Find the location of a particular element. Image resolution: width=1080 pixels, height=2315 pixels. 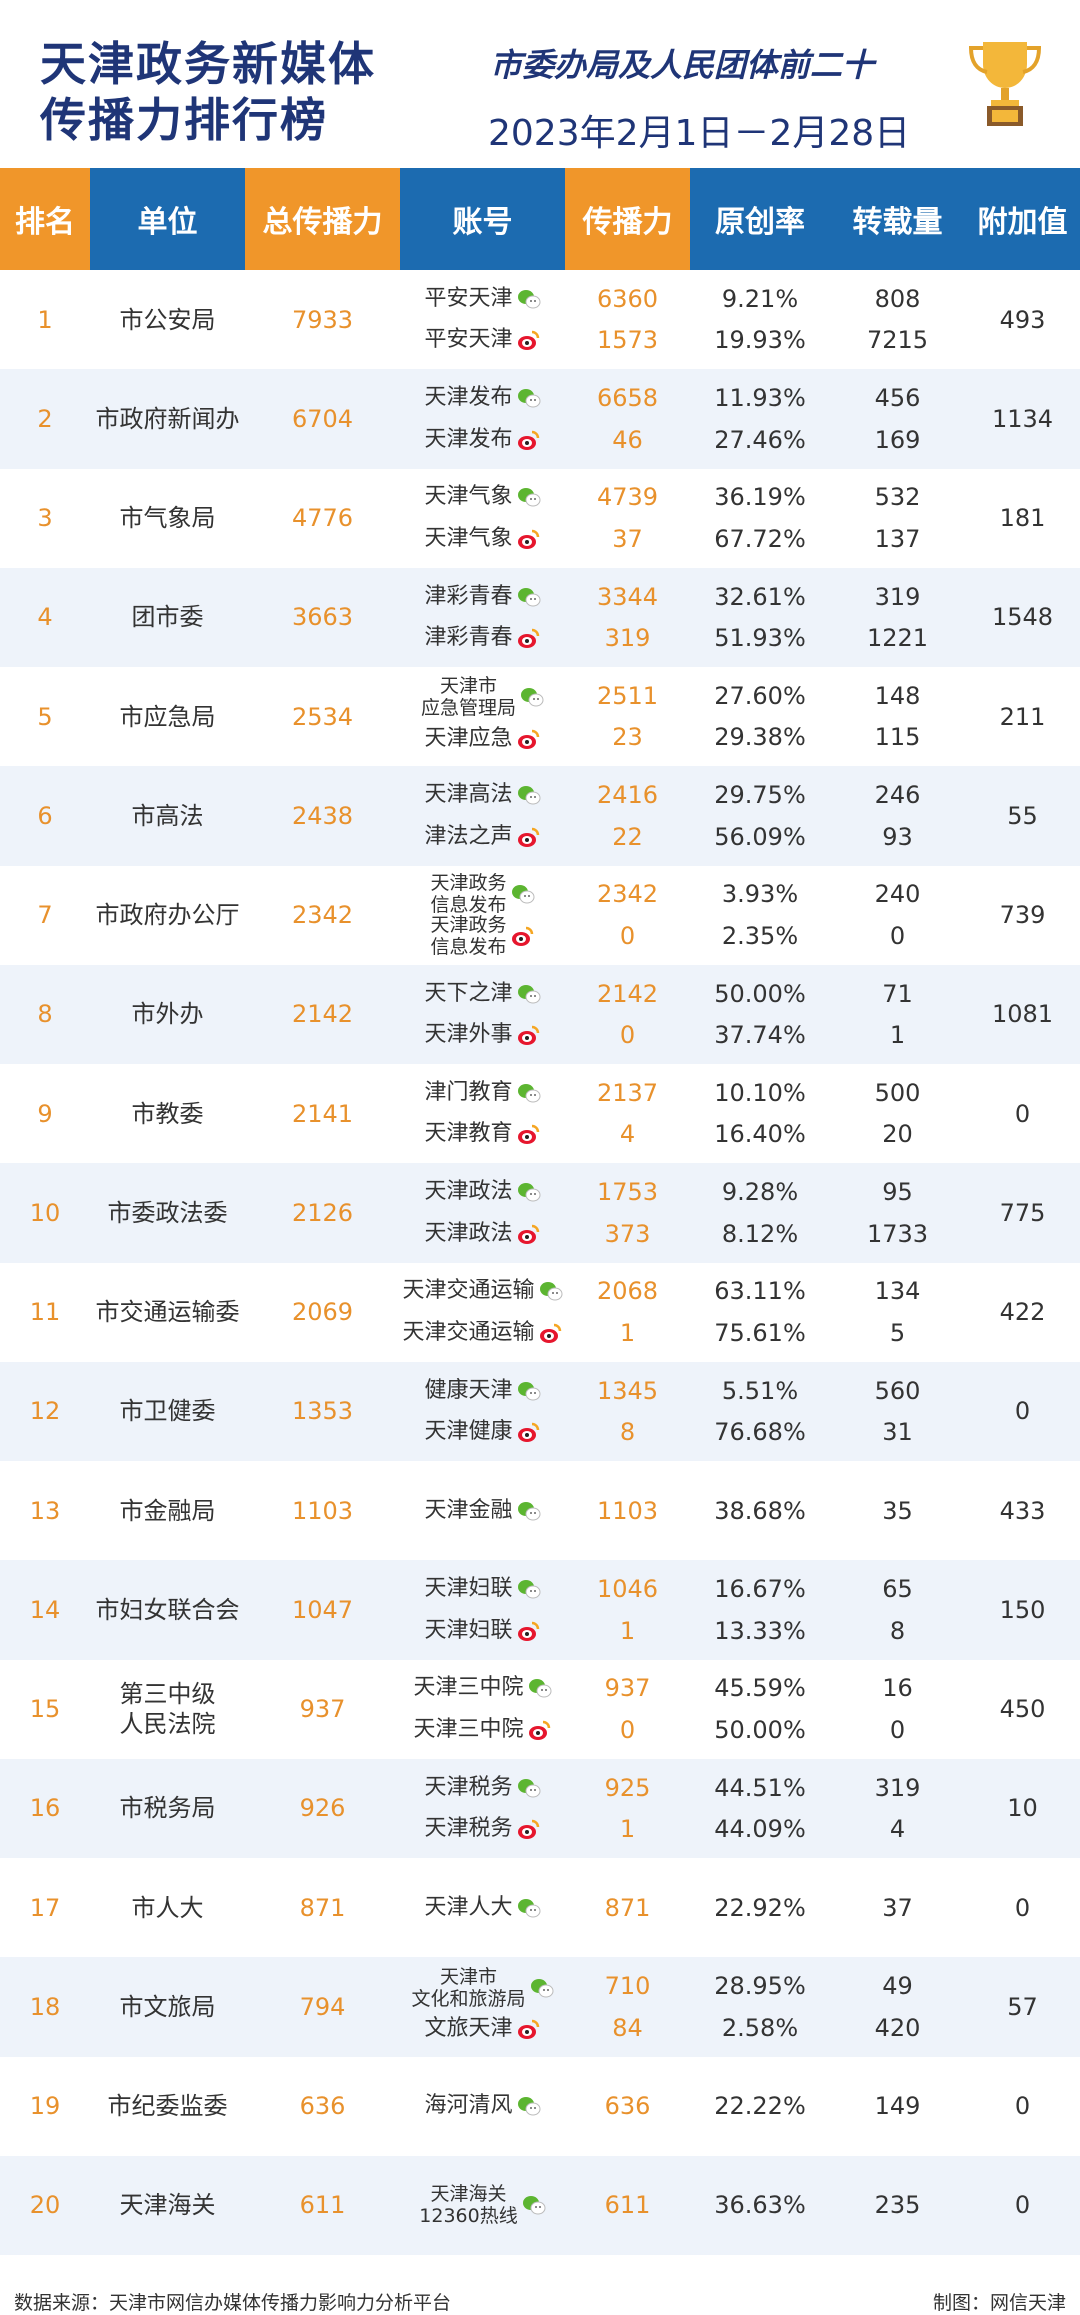

bonus: 211 is located at coordinates (1022, 716).